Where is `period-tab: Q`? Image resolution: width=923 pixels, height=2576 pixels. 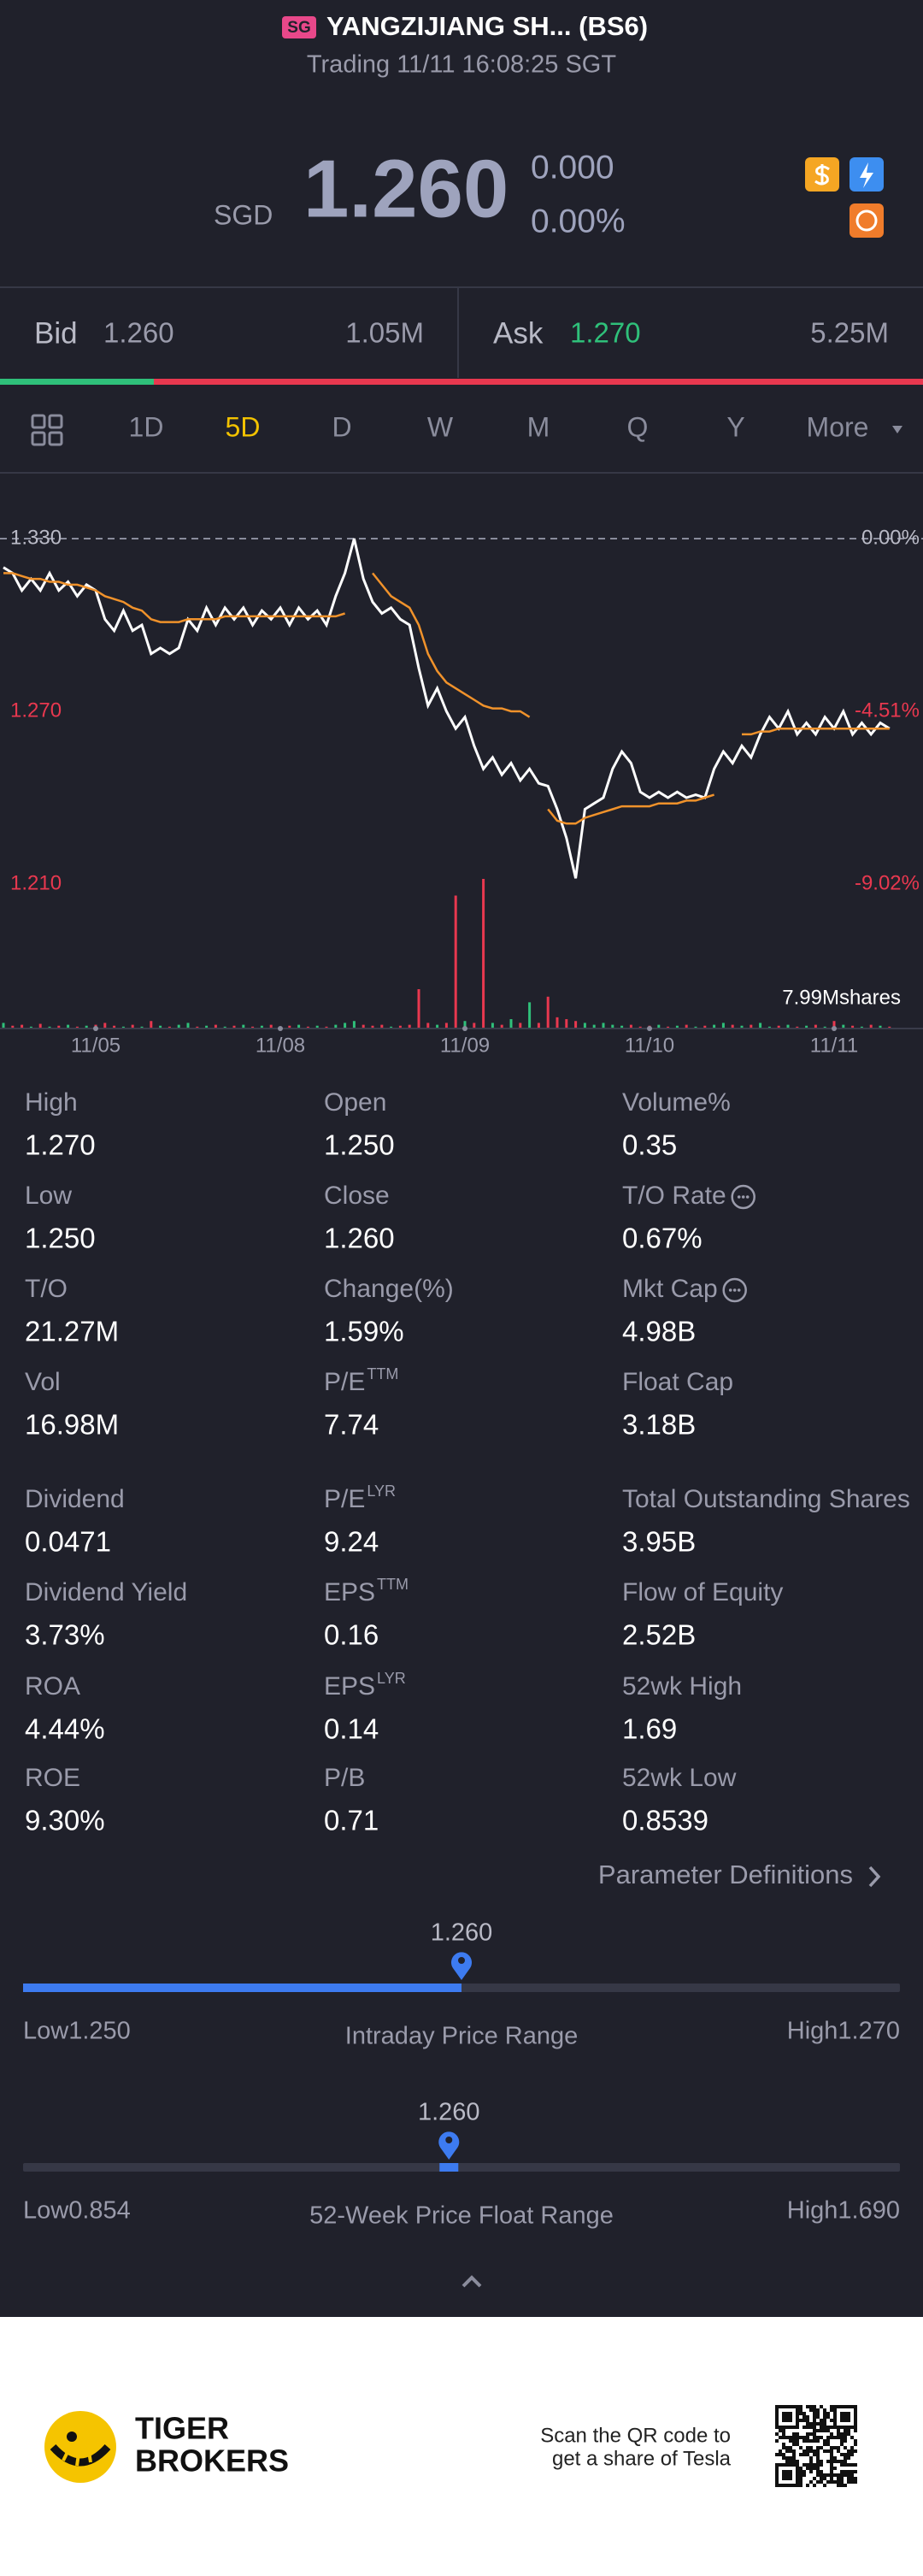 period-tab: Q is located at coordinates (638, 426).